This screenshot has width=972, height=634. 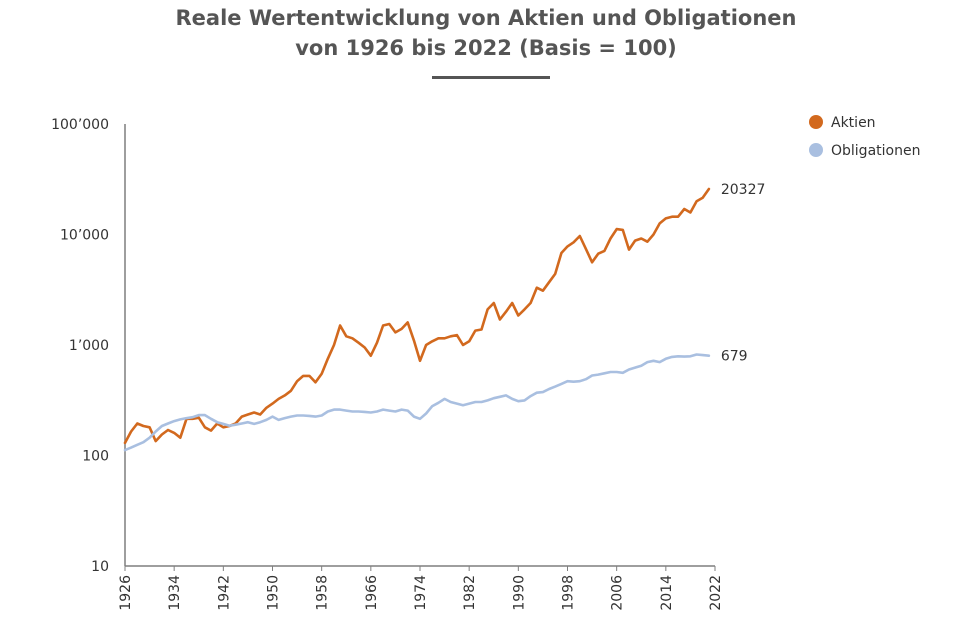 What do you see at coordinates (743, 273) in the screenshot?
I see `end-labels: 20327 679` at bounding box center [743, 273].